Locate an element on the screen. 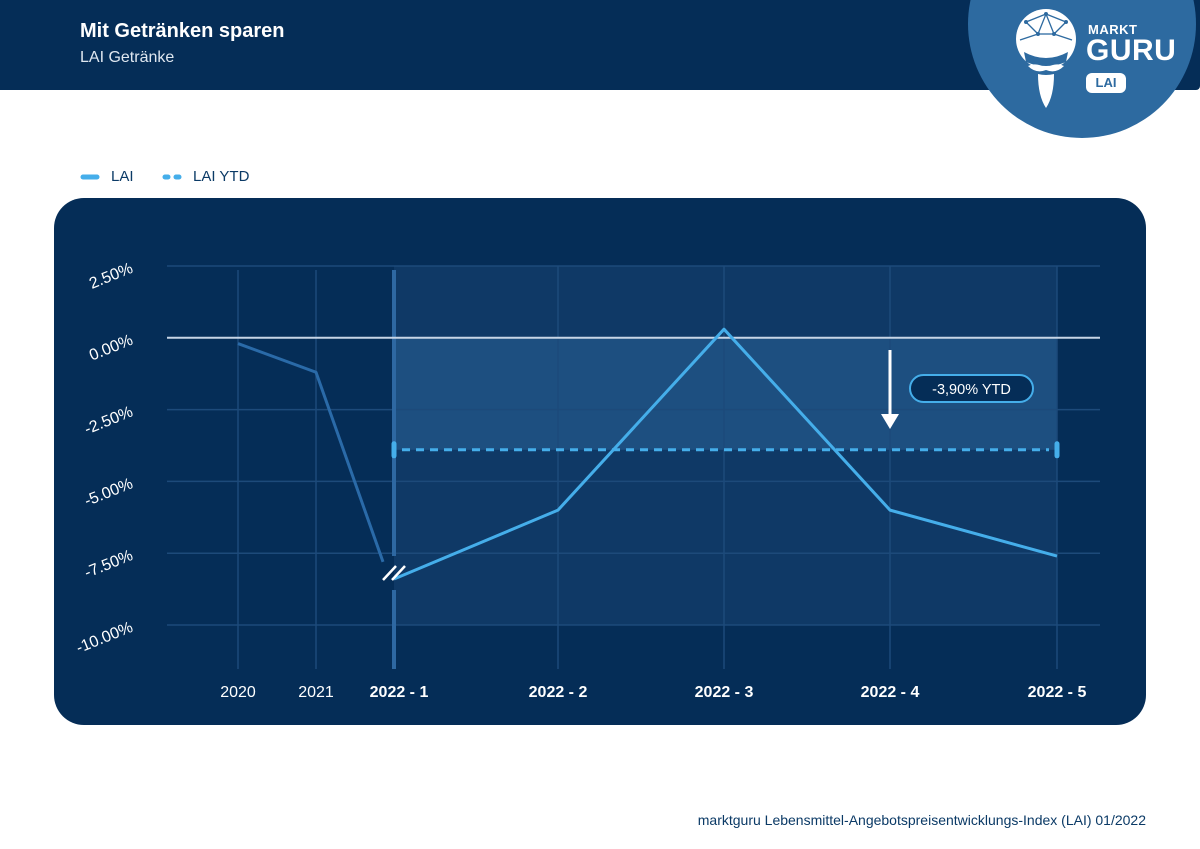 Image resolution: width=1200 pixels, height=849 pixels. x-tick-label: 2021 is located at coordinates (316, 692).